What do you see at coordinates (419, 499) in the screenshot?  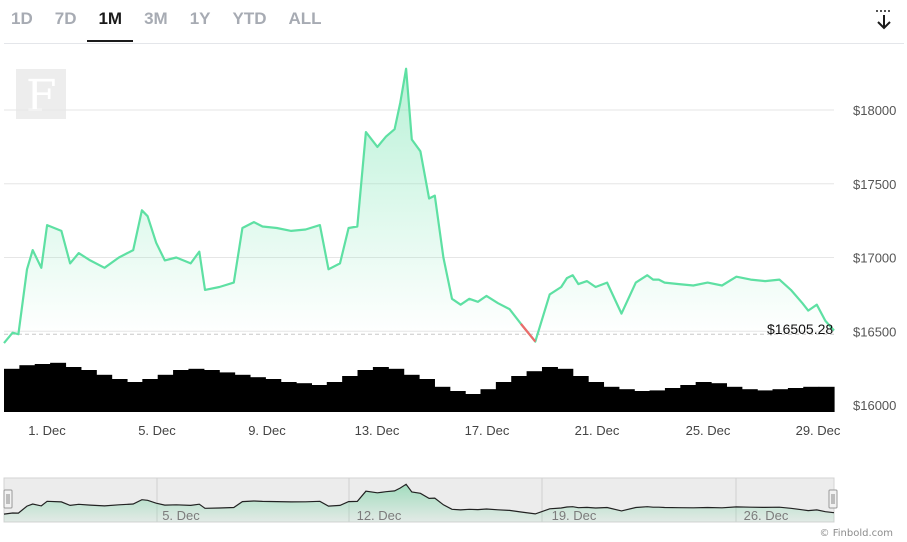 I see `navigator-line` at bounding box center [419, 499].